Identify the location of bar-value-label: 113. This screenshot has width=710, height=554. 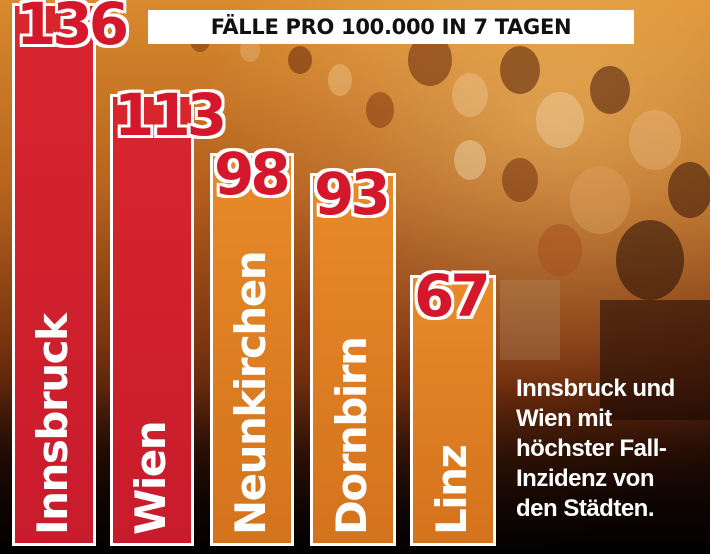
(170, 115).